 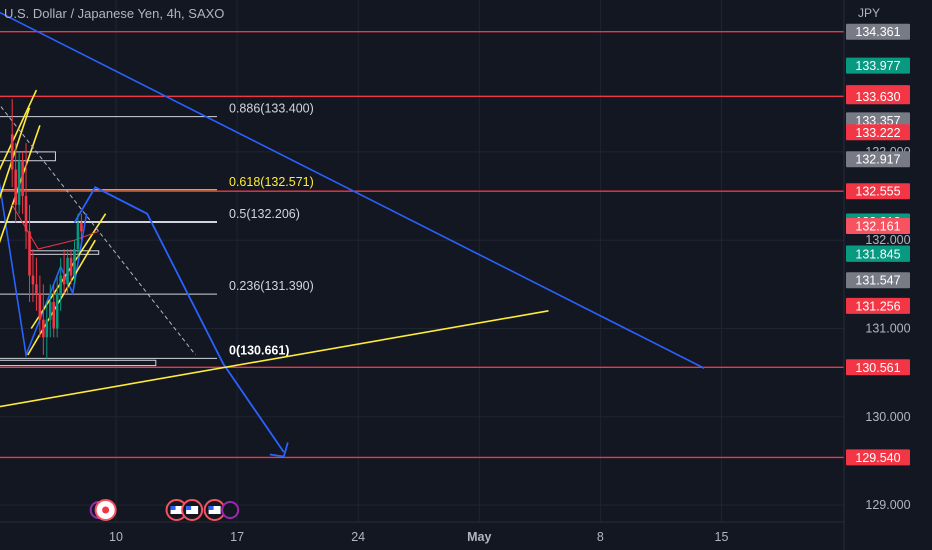 I want to click on price-badge-label: 131.256, so click(x=877, y=306).